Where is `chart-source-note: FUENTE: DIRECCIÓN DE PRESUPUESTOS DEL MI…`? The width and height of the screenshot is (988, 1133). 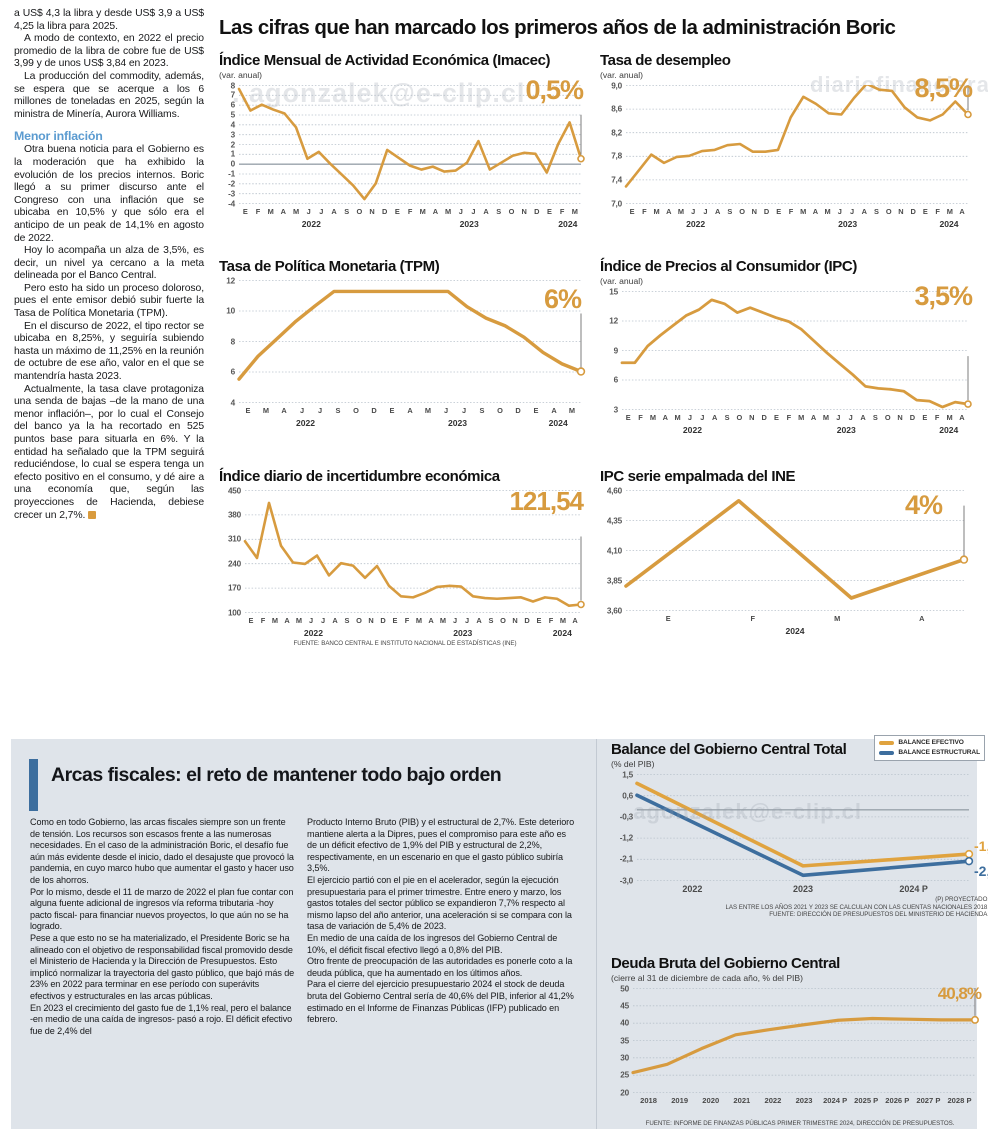
chart-source-note: FUENTE: DIRECCIÓN DE PRESUPUESTOS DEL MI… is located at coordinates (878, 915).